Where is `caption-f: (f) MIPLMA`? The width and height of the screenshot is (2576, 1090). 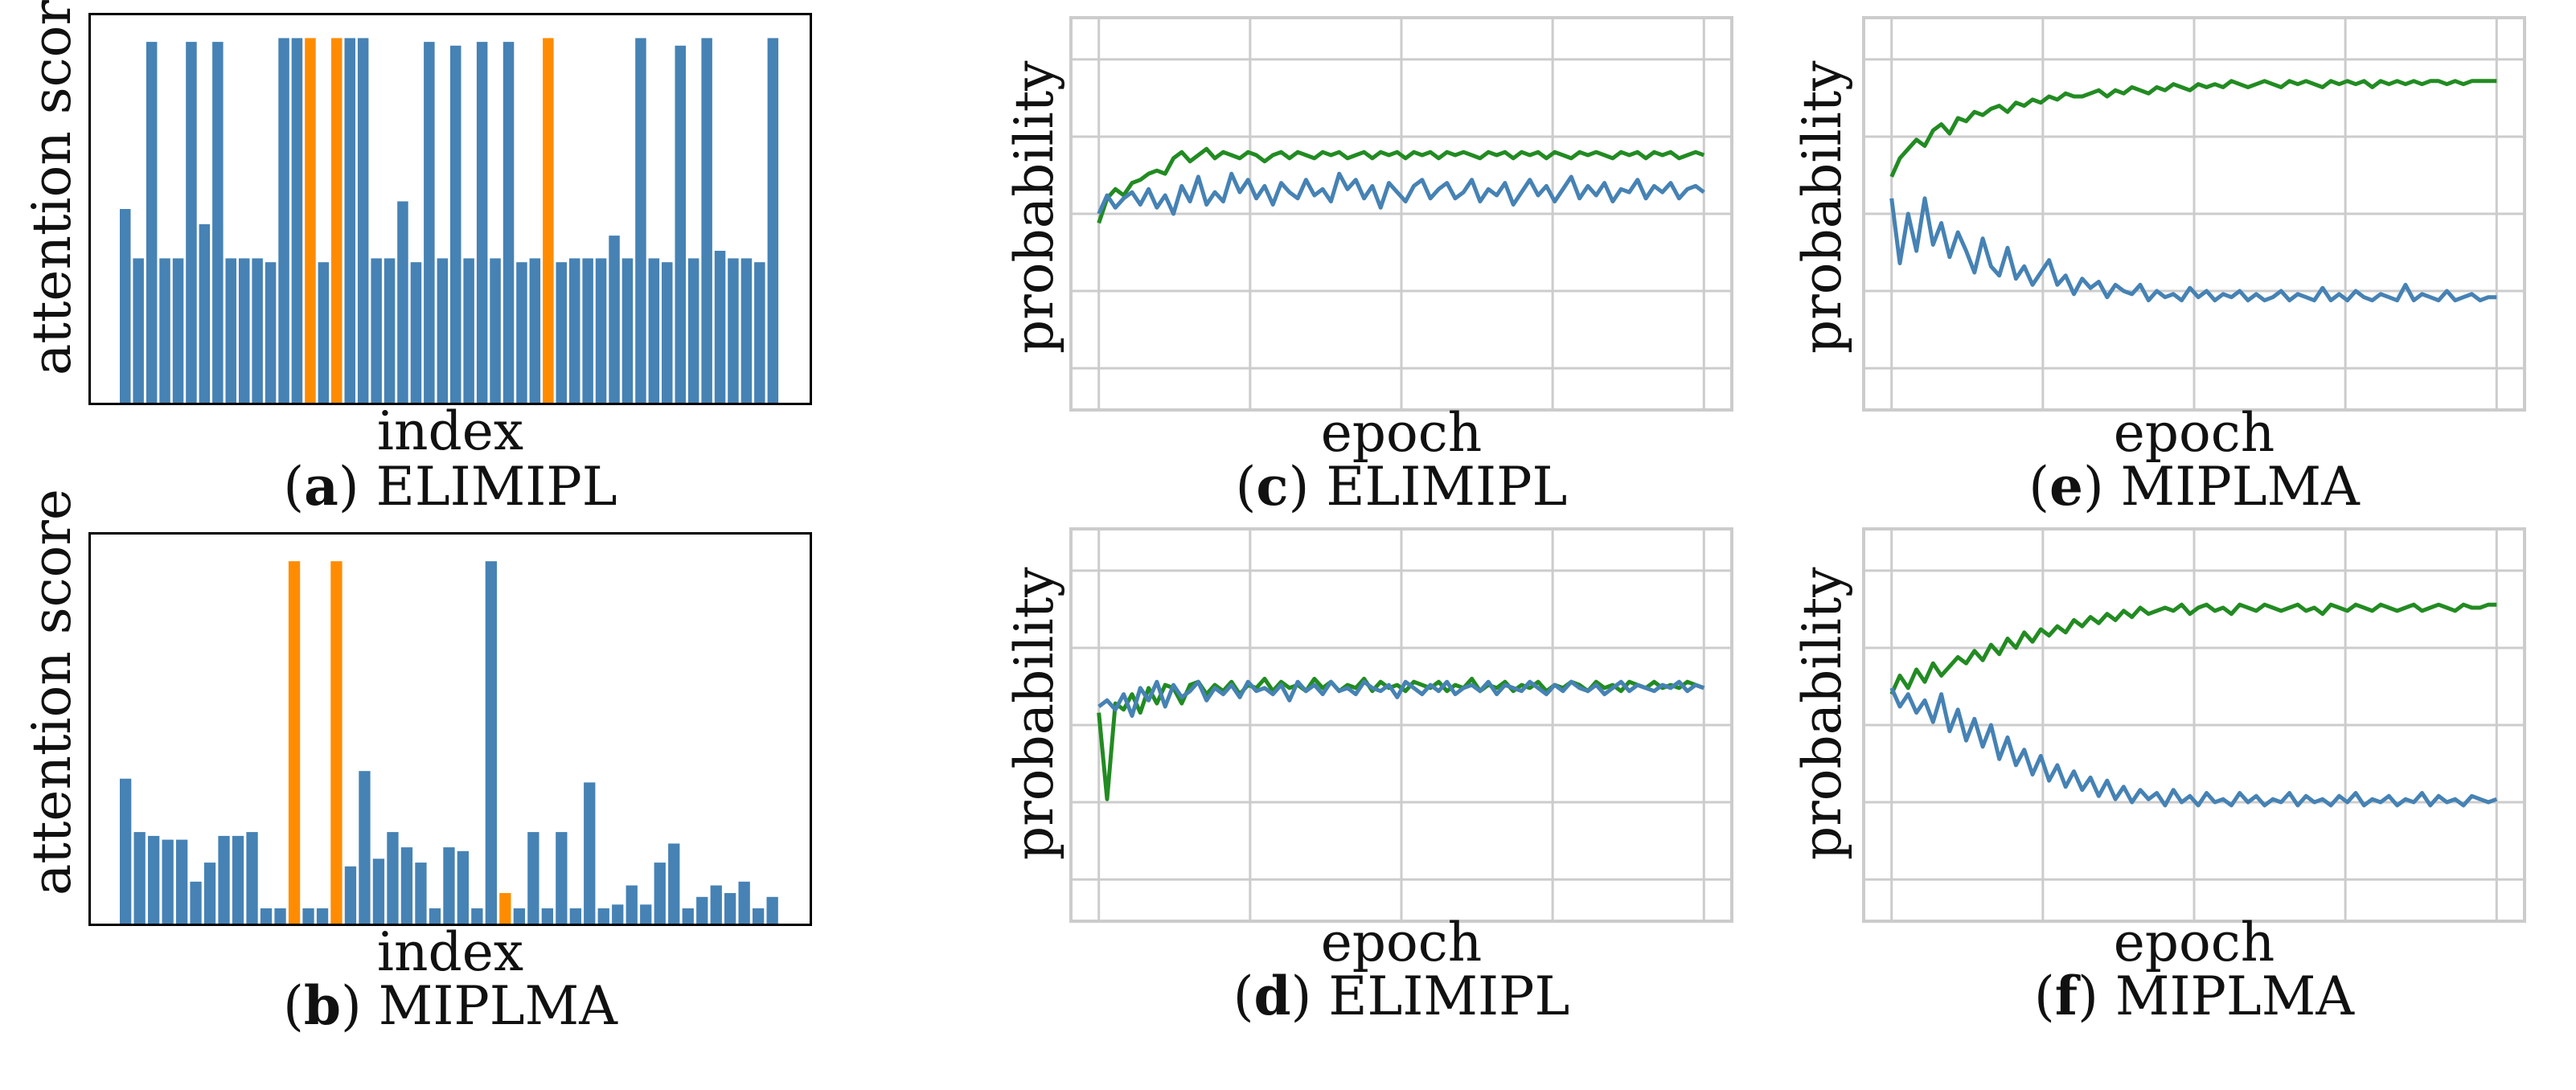 caption-f: (f) MIPLMA is located at coordinates (2194, 996).